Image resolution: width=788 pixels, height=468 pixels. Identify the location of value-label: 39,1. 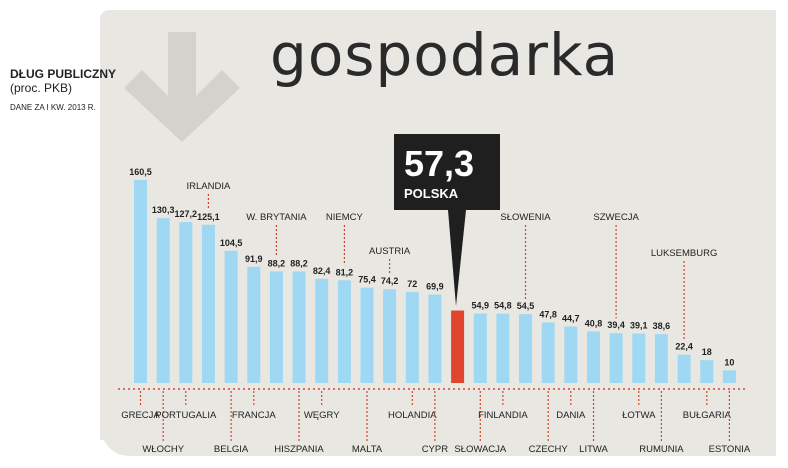
(639, 326).